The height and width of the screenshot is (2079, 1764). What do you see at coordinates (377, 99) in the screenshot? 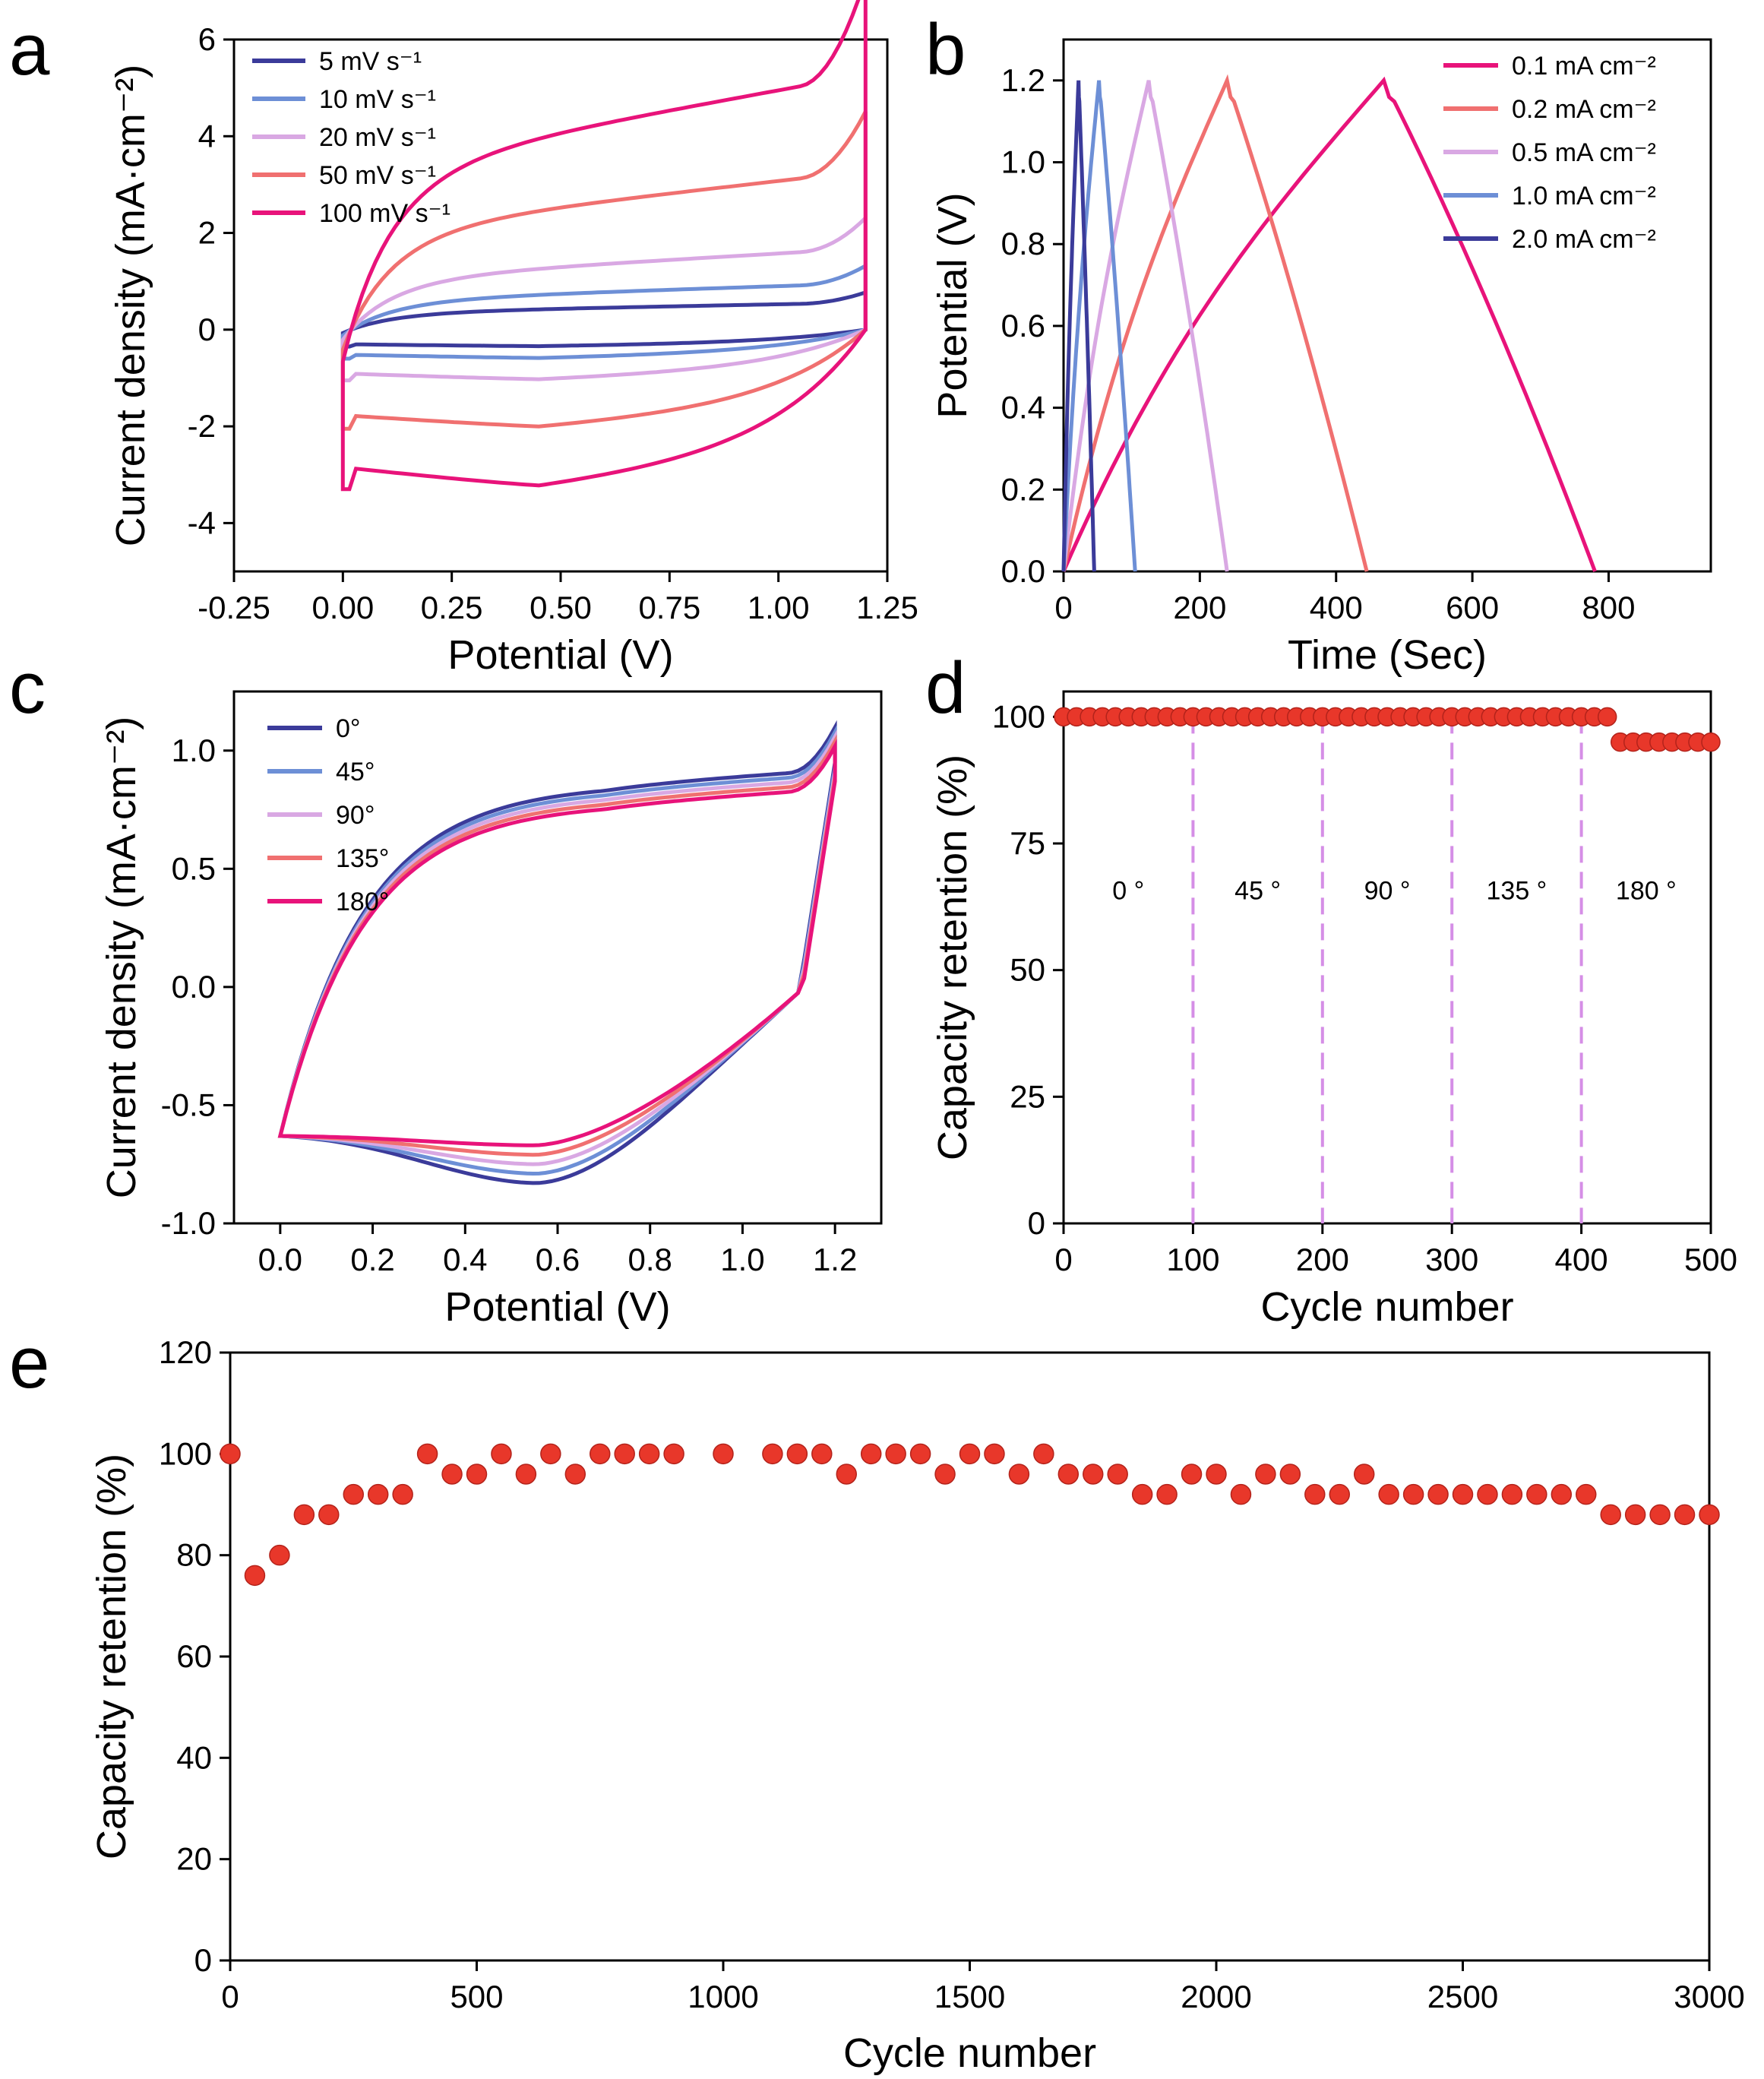
I see `a-legend-label: 10 mV s⁻¹` at bounding box center [377, 99].